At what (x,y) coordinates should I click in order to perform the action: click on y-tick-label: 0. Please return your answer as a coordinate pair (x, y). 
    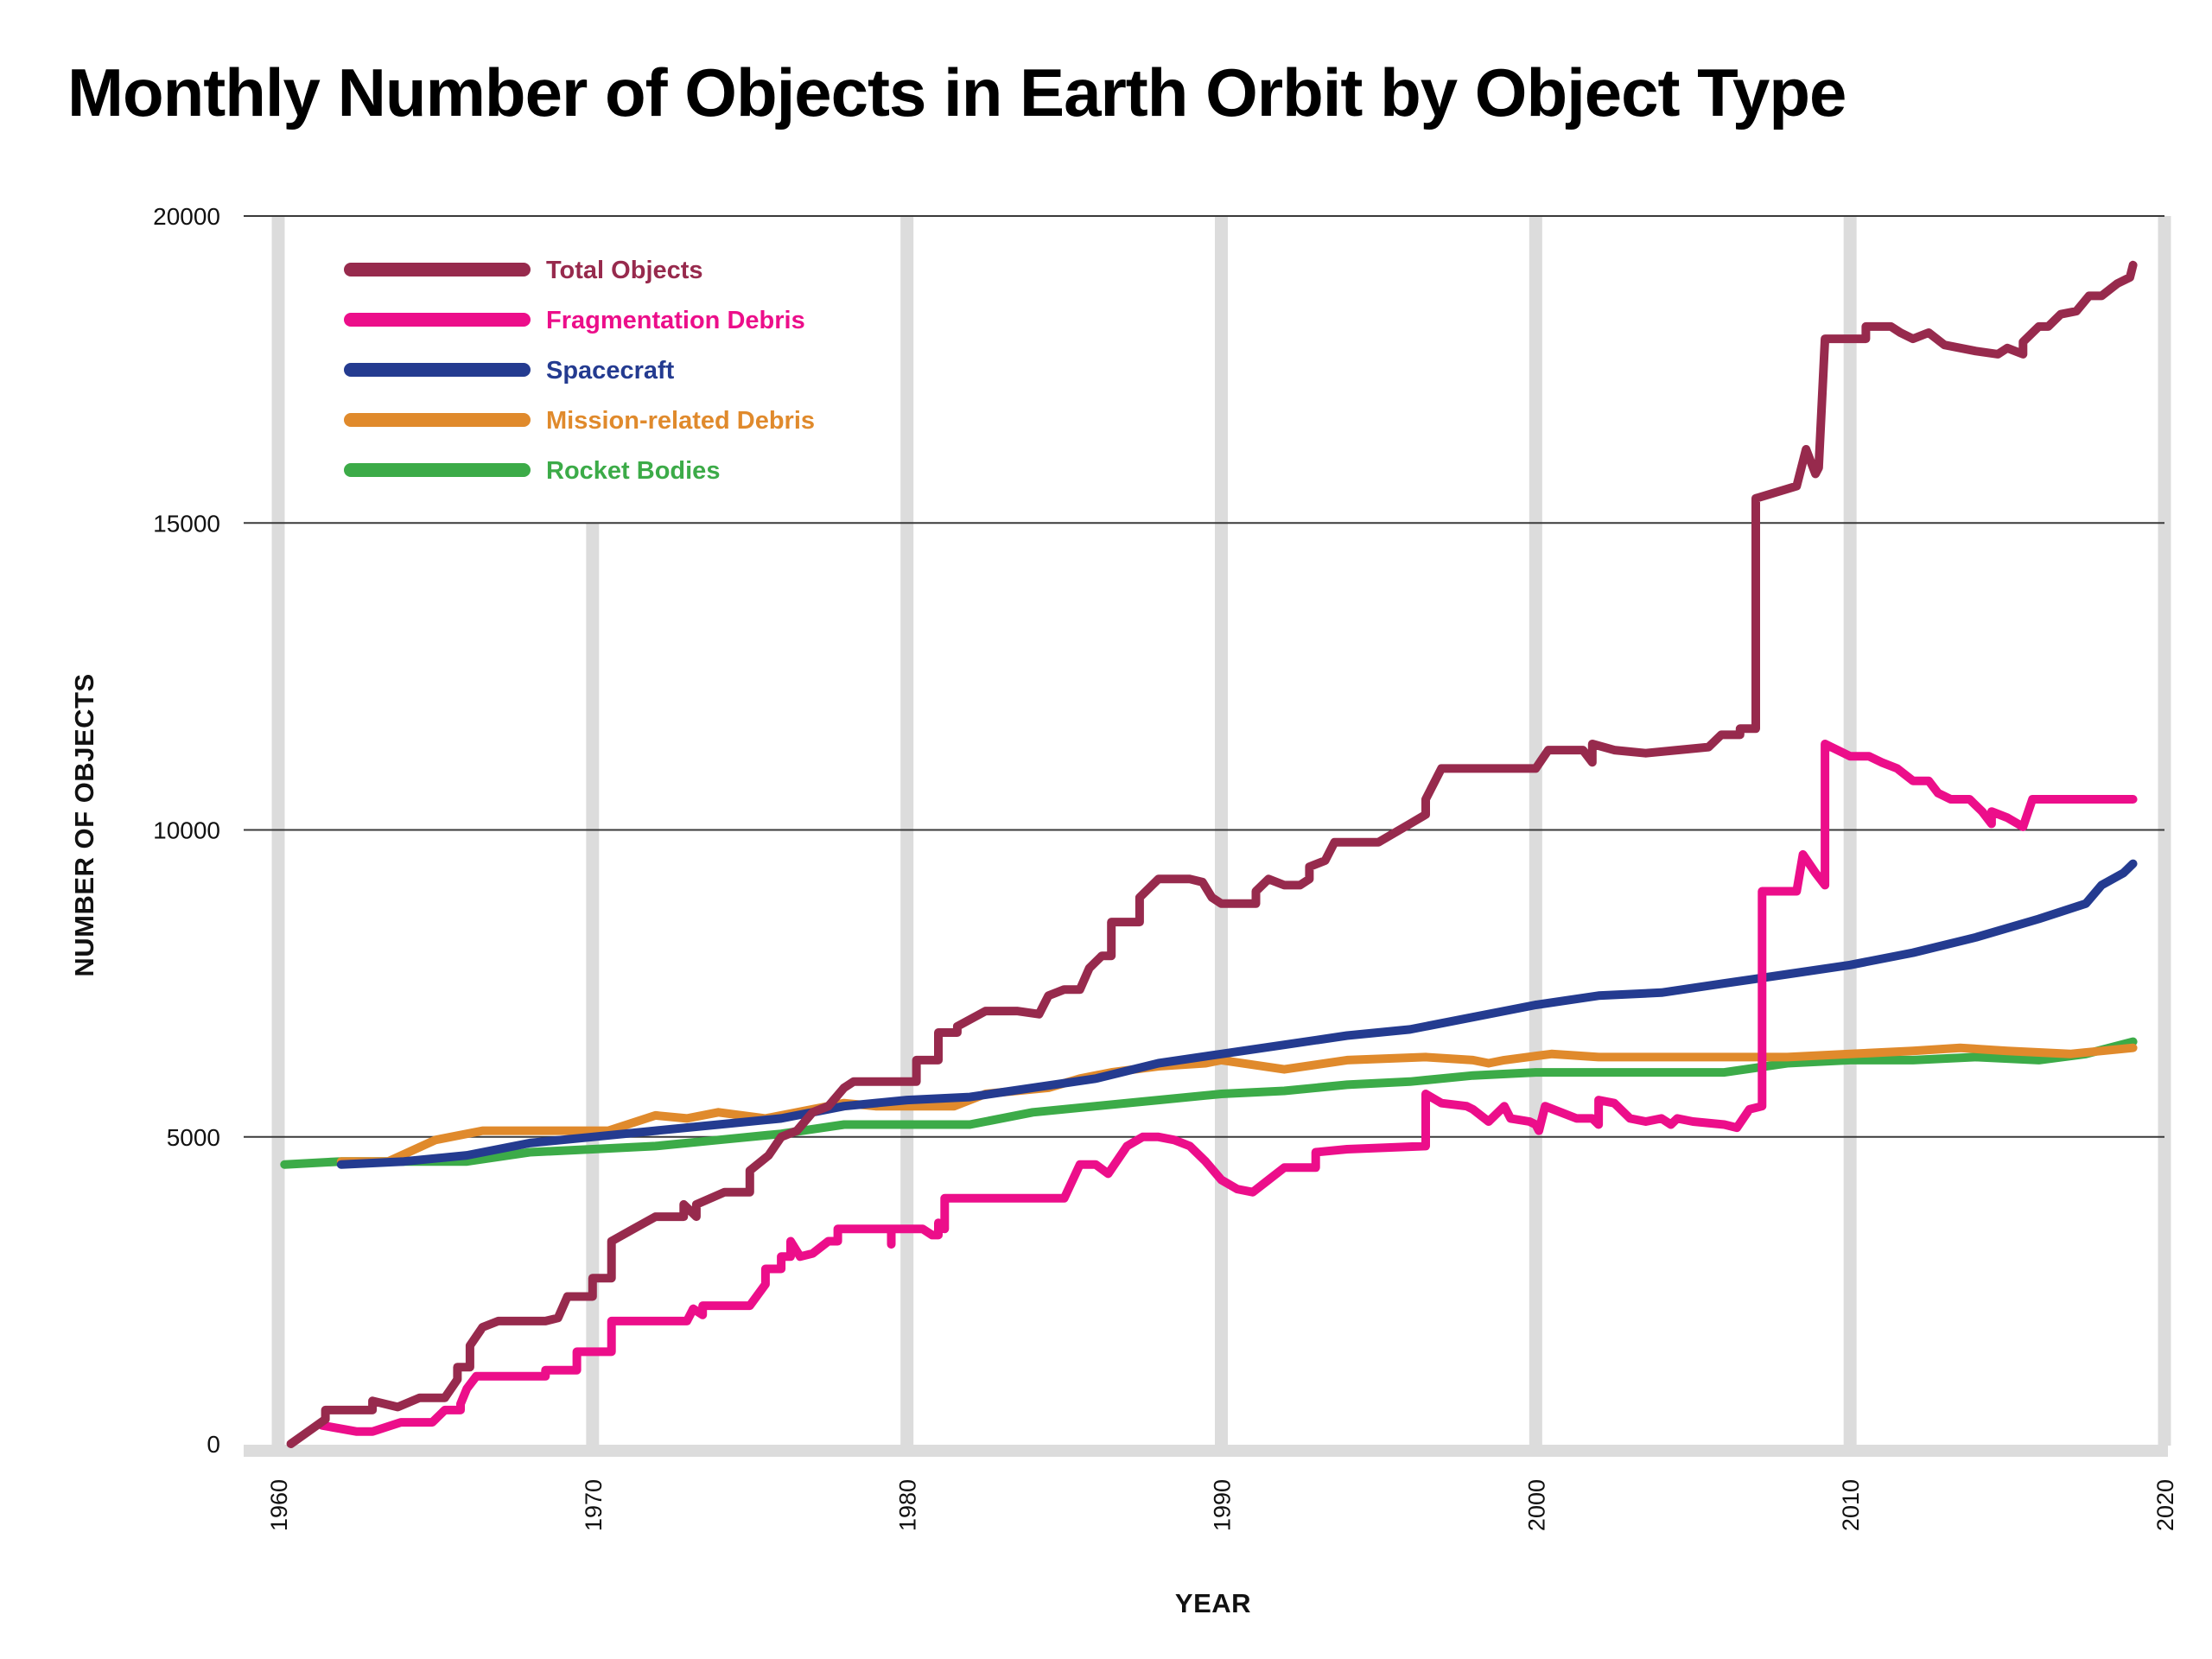
    Looking at the image, I should click on (213, 1444).